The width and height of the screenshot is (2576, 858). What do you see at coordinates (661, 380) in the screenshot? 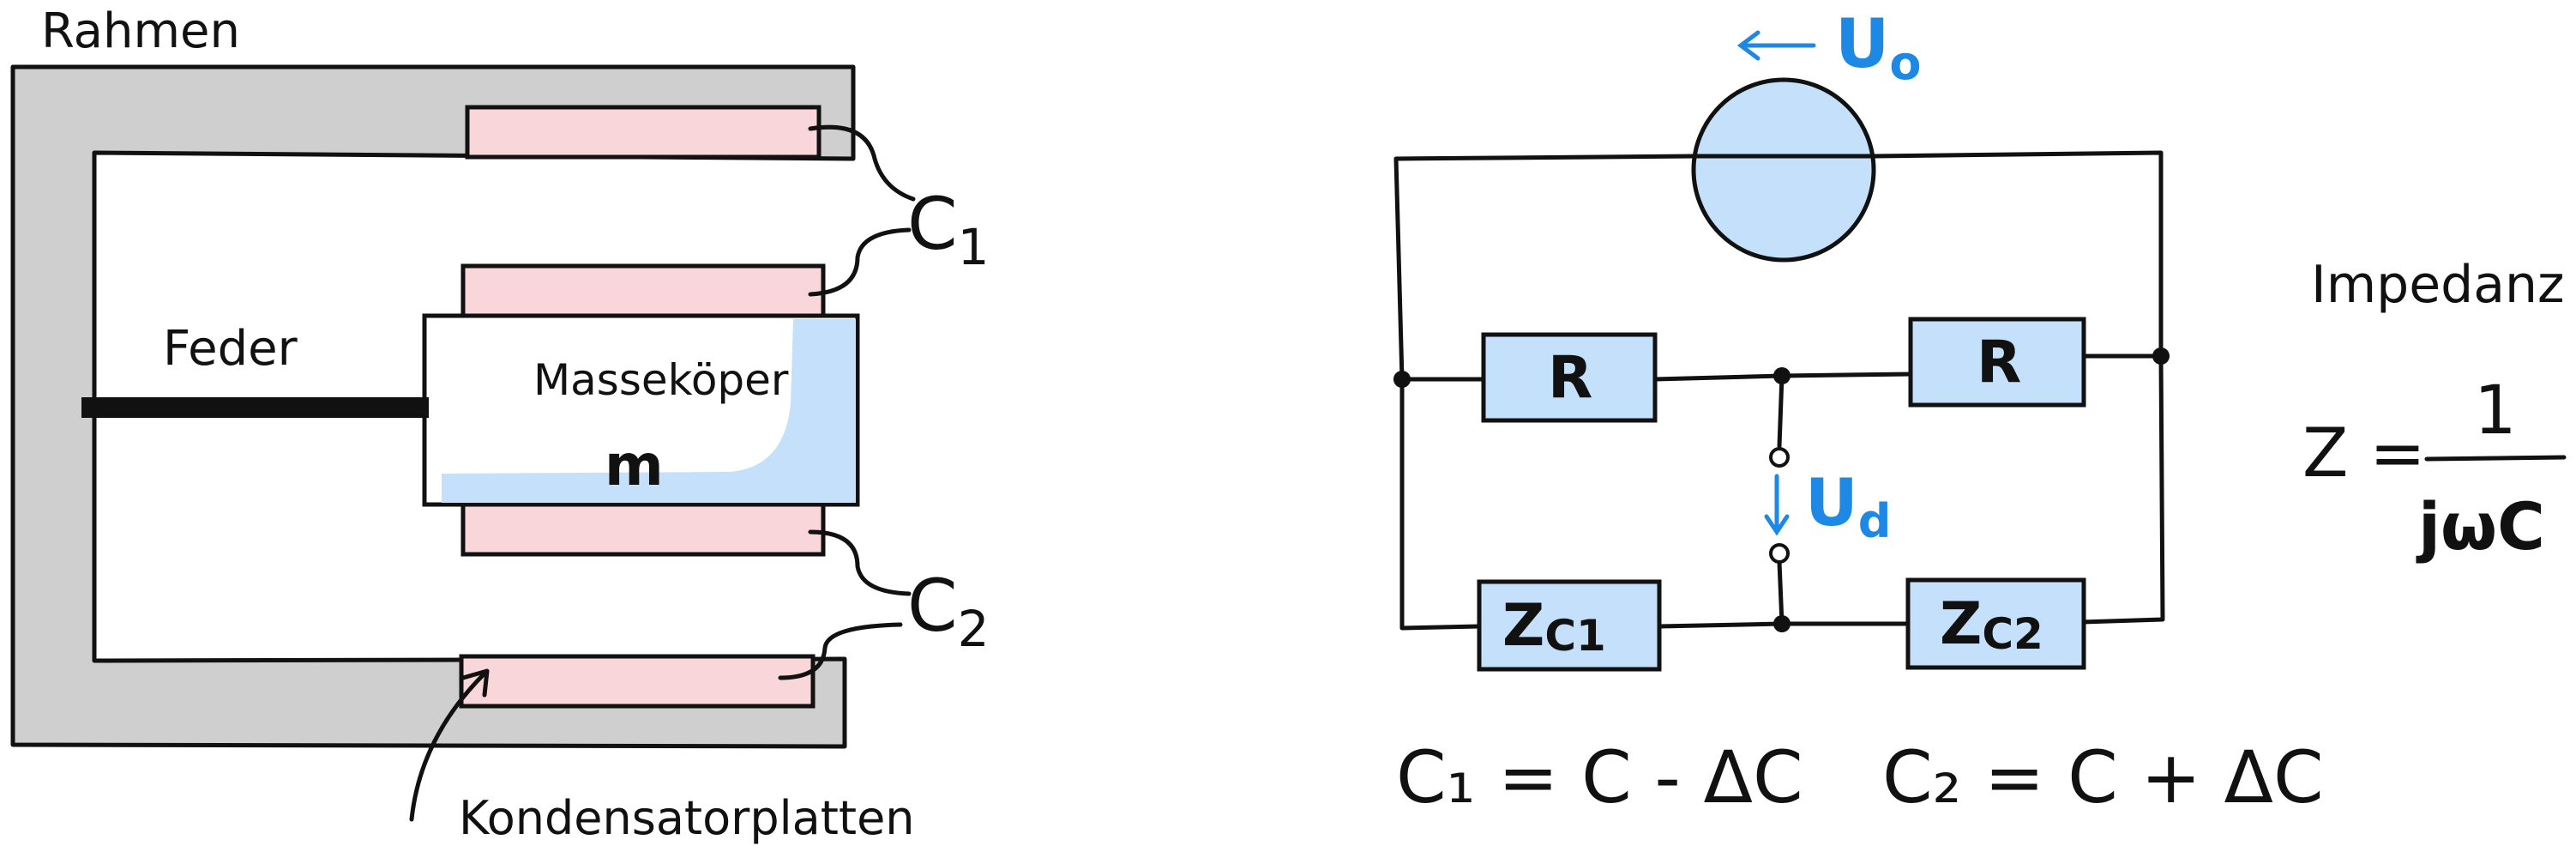
I see `mass-label: Masseköper` at bounding box center [661, 380].